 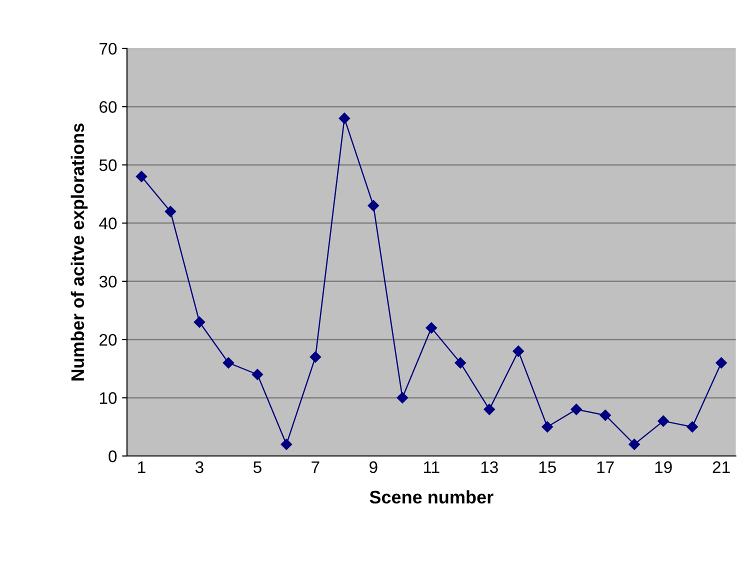 I want to click on y-axis-title: Number of acitve explorations, so click(x=79, y=252).